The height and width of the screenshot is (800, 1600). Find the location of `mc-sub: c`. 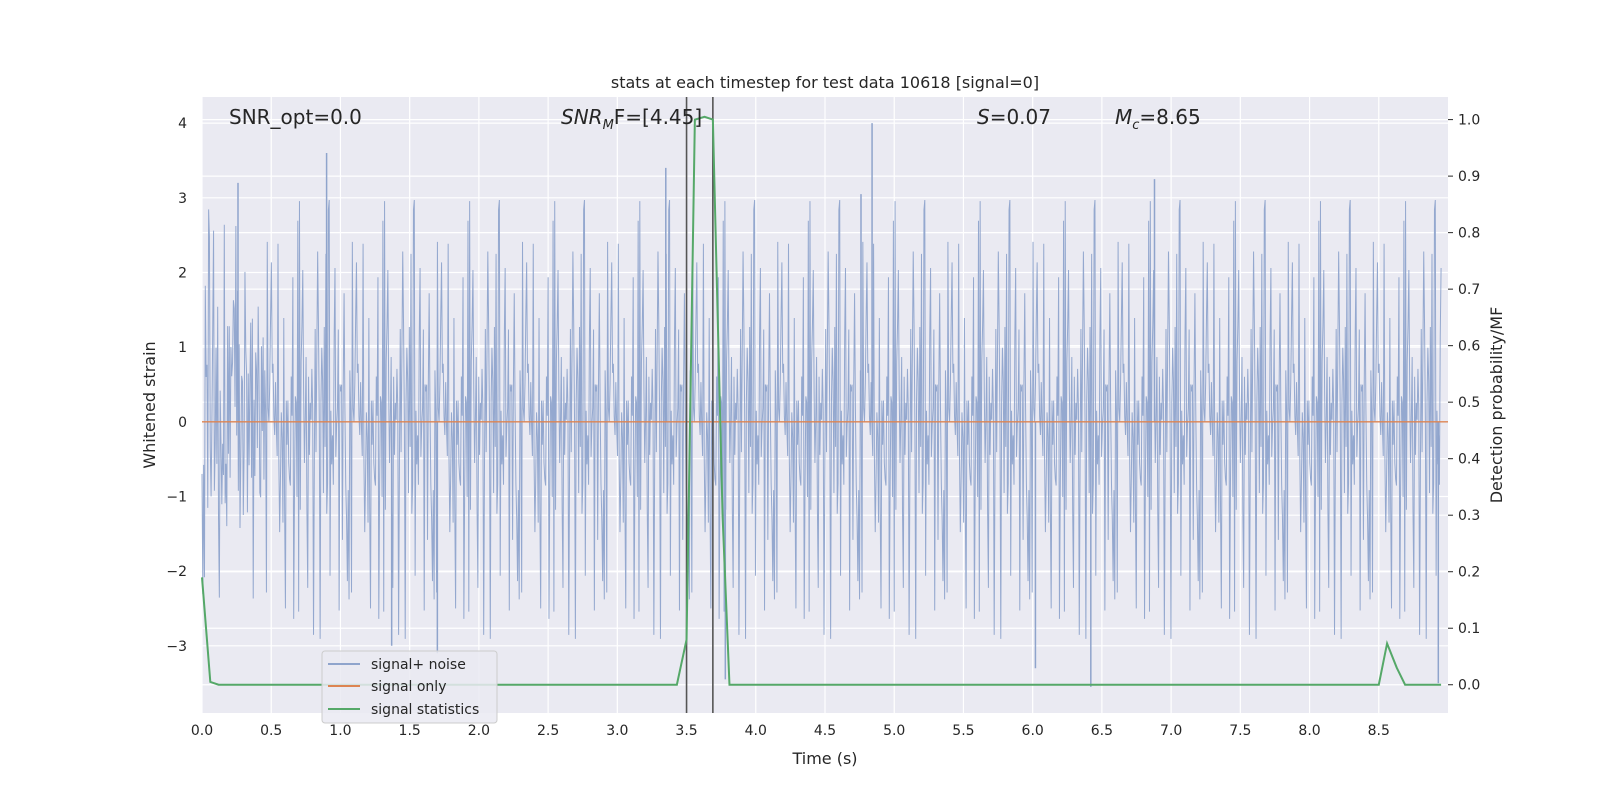

mc-sub: c is located at coordinates (1135, 125).